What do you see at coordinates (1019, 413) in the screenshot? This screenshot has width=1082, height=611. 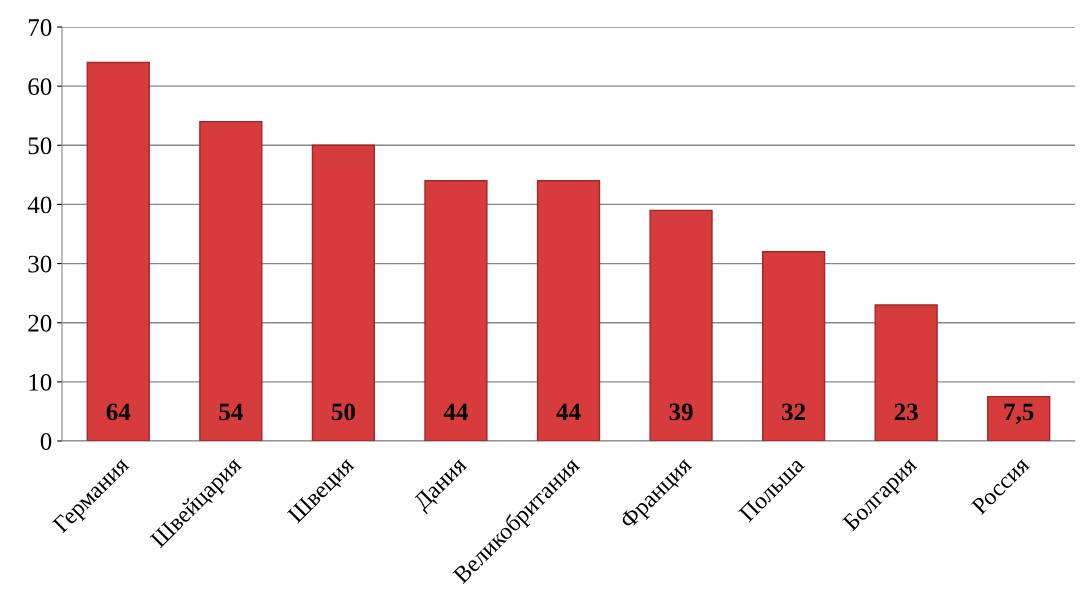 I see `data-label: 7,5` at bounding box center [1019, 413].